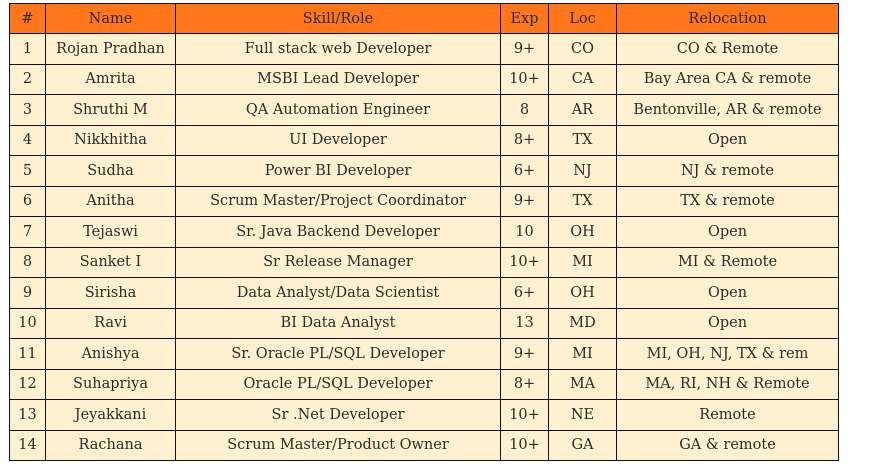 This screenshot has height=468, width=892. What do you see at coordinates (27, 140) in the screenshot?
I see `cell-num: 4` at bounding box center [27, 140].